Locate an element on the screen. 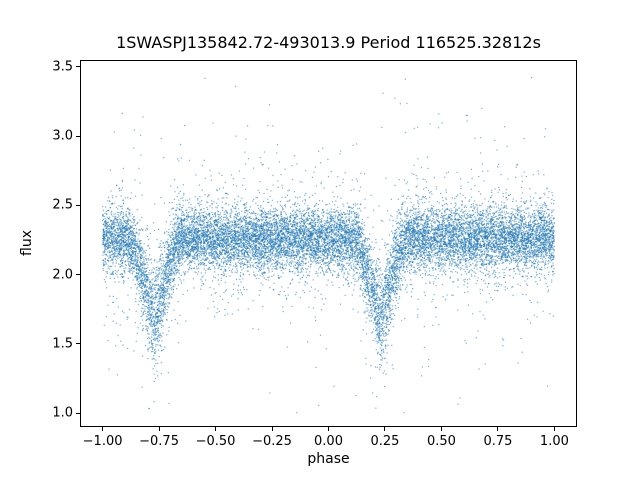 This screenshot has width=640, height=480. x-tick-label: −0.25 is located at coordinates (272, 441).